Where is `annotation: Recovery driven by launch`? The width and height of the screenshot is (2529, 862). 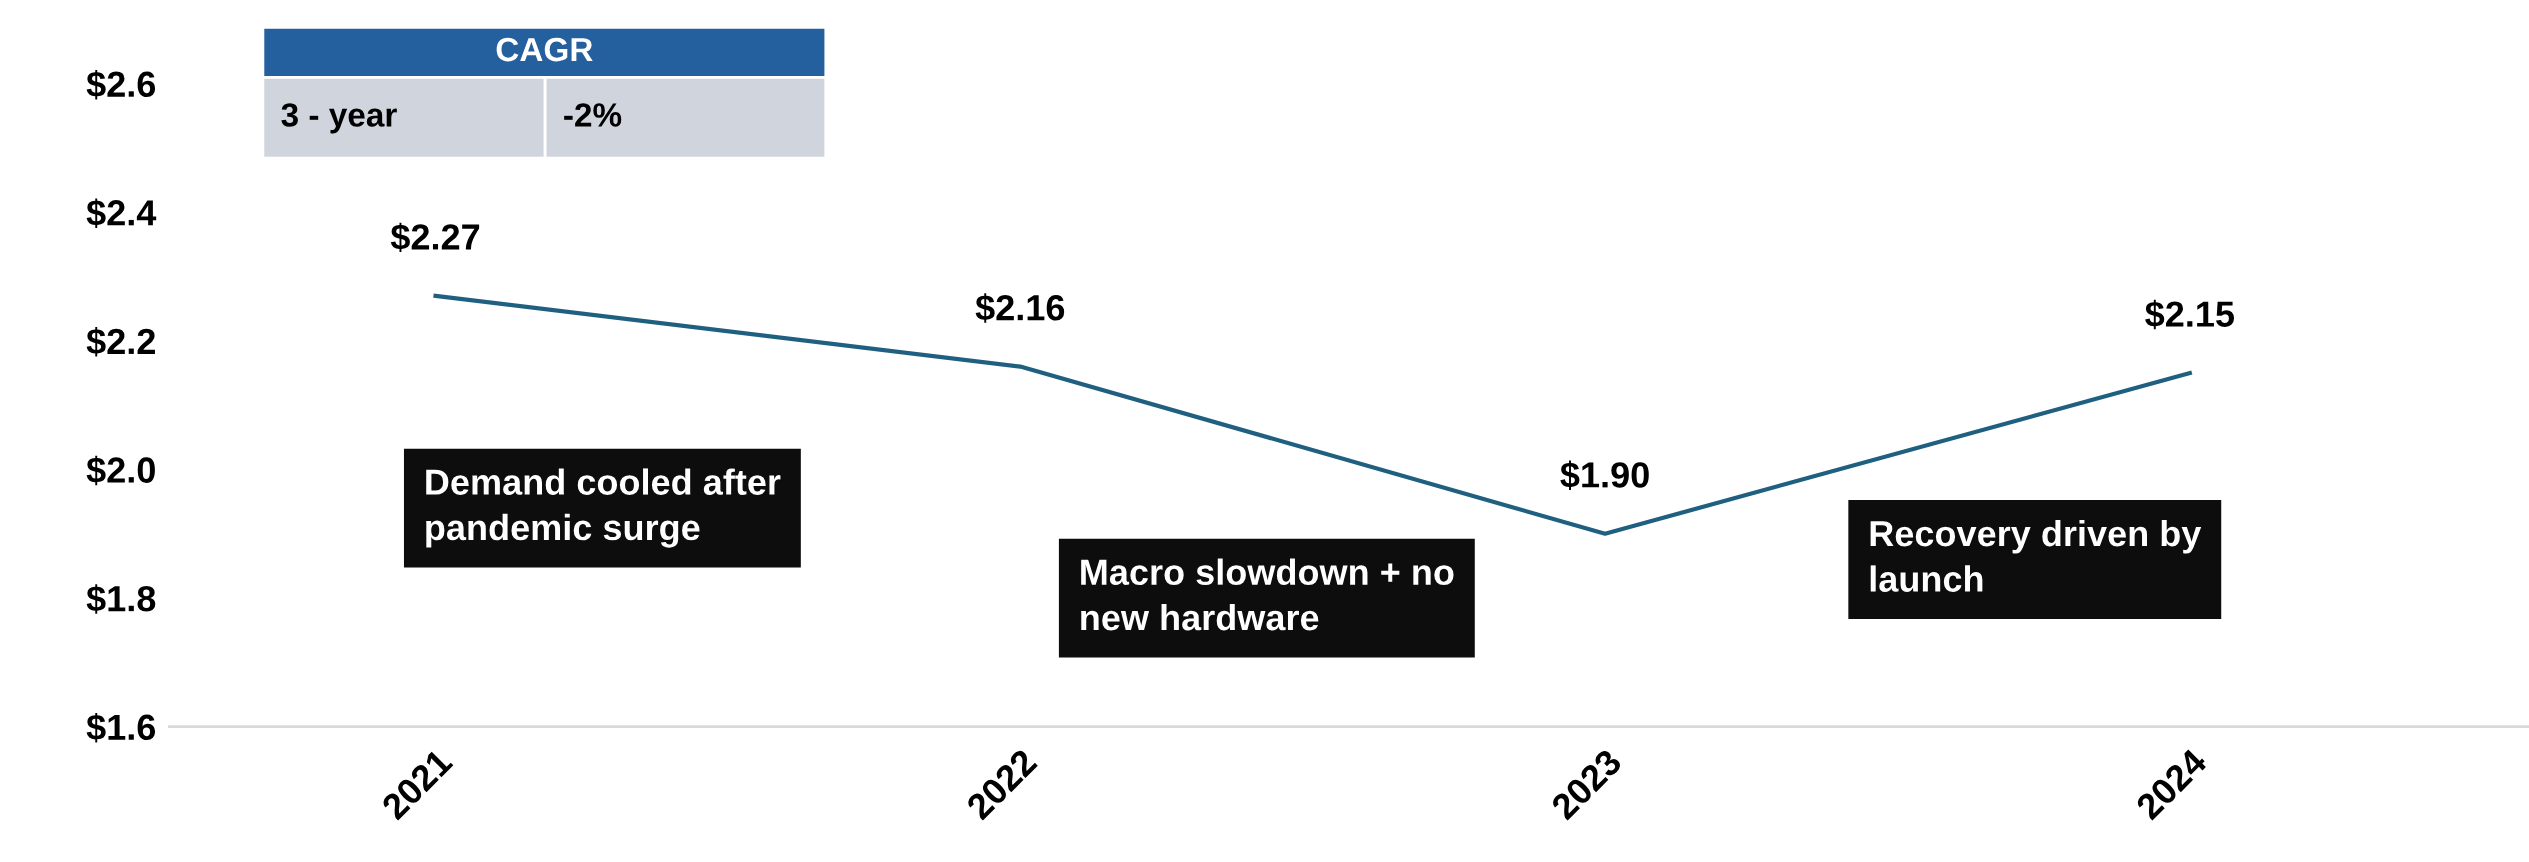
annotation: Recovery driven by launch is located at coordinates (2036, 555).